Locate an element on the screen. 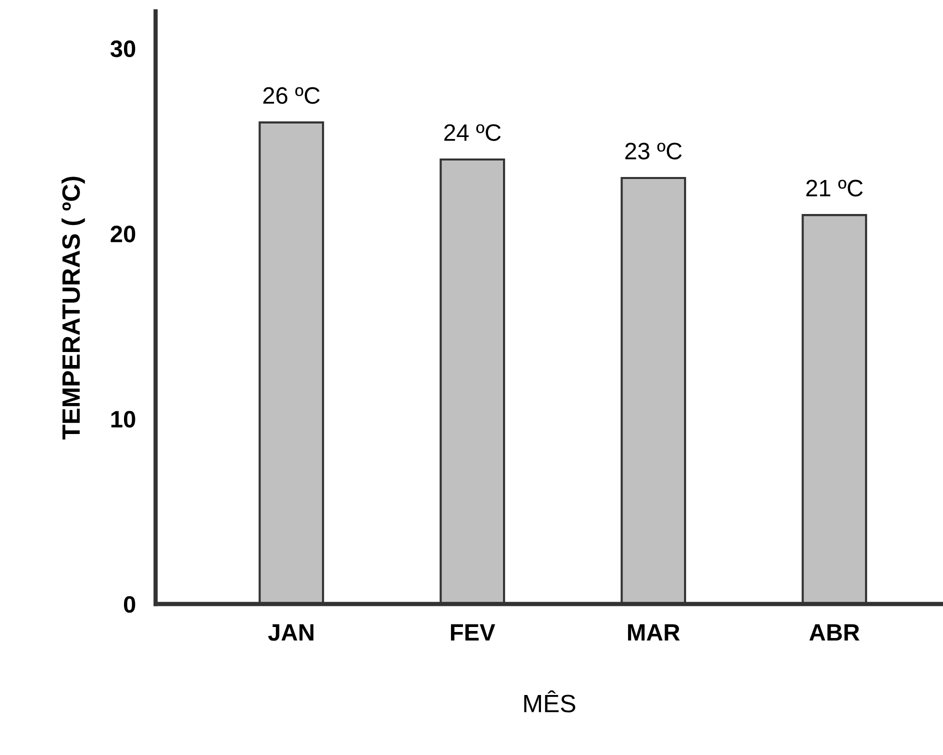 This screenshot has width=943, height=755. y-axis-title: TEMPERATURAS ( ºC) is located at coordinates (73, 308).